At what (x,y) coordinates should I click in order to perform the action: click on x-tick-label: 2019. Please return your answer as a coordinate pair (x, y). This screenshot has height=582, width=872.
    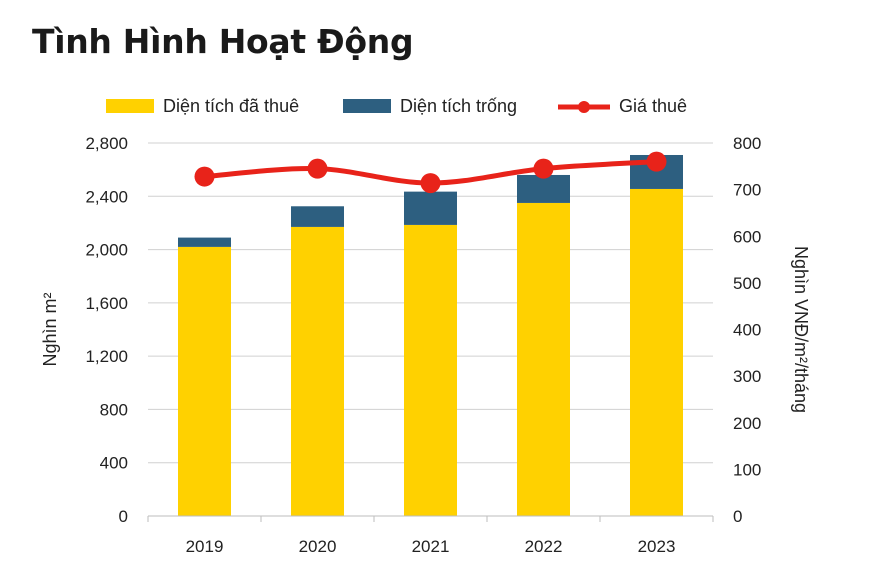
    Looking at the image, I should click on (205, 546).